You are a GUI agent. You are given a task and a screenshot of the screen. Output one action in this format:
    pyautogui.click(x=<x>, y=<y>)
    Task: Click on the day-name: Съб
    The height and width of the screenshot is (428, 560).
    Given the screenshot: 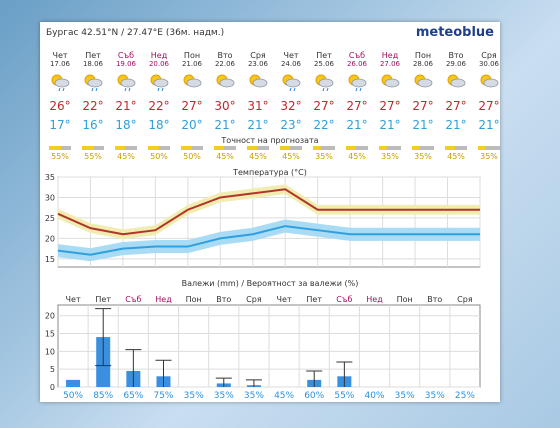 What is the action you would take?
    pyautogui.click(x=126, y=55)
    